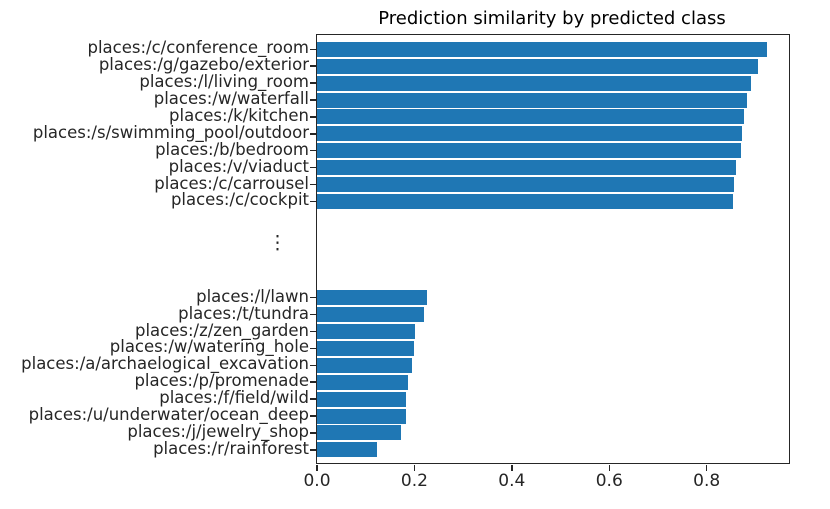 Image resolution: width=830 pixels, height=509 pixels. Describe the element at coordinates (531, 117) in the screenshot. I see `bar-places:/k/kitchen` at that location.